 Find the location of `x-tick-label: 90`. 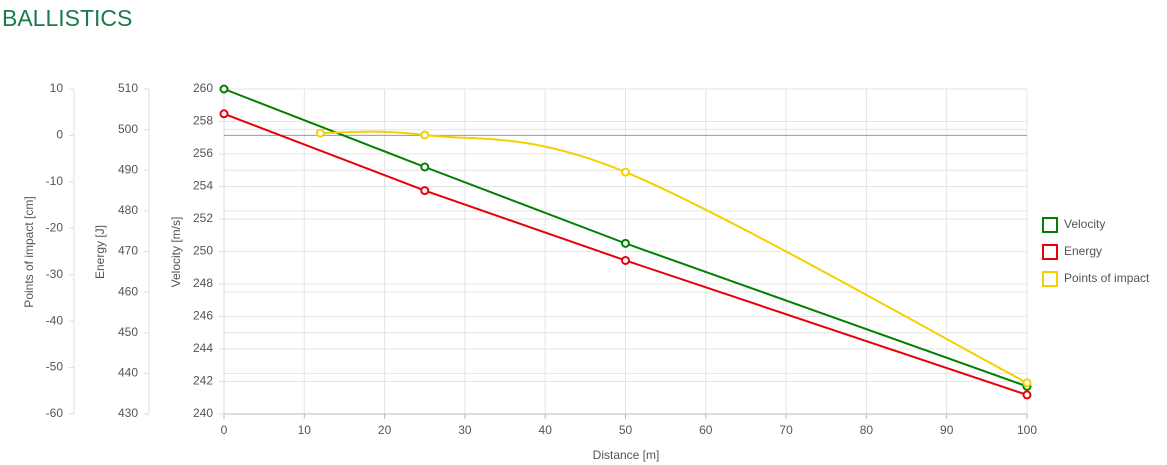

x-tick-label: 90 is located at coordinates (947, 430).